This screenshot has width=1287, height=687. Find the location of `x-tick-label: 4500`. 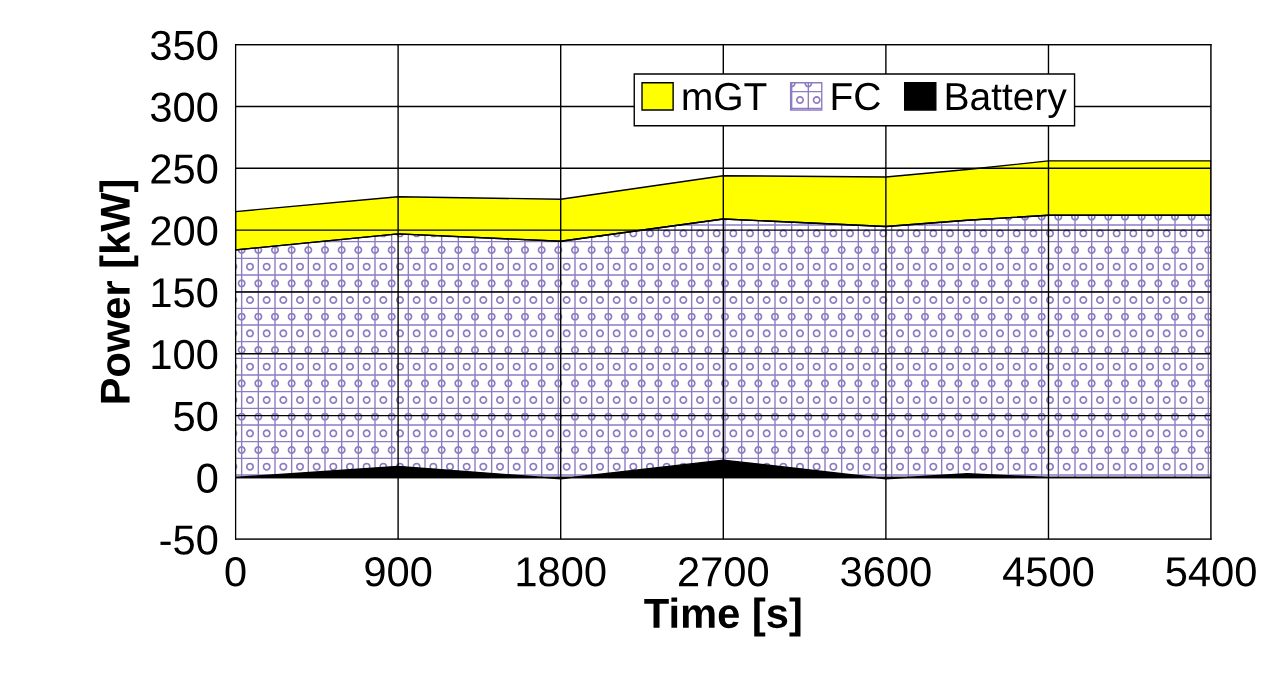

x-tick-label: 4500 is located at coordinates (1048, 572).